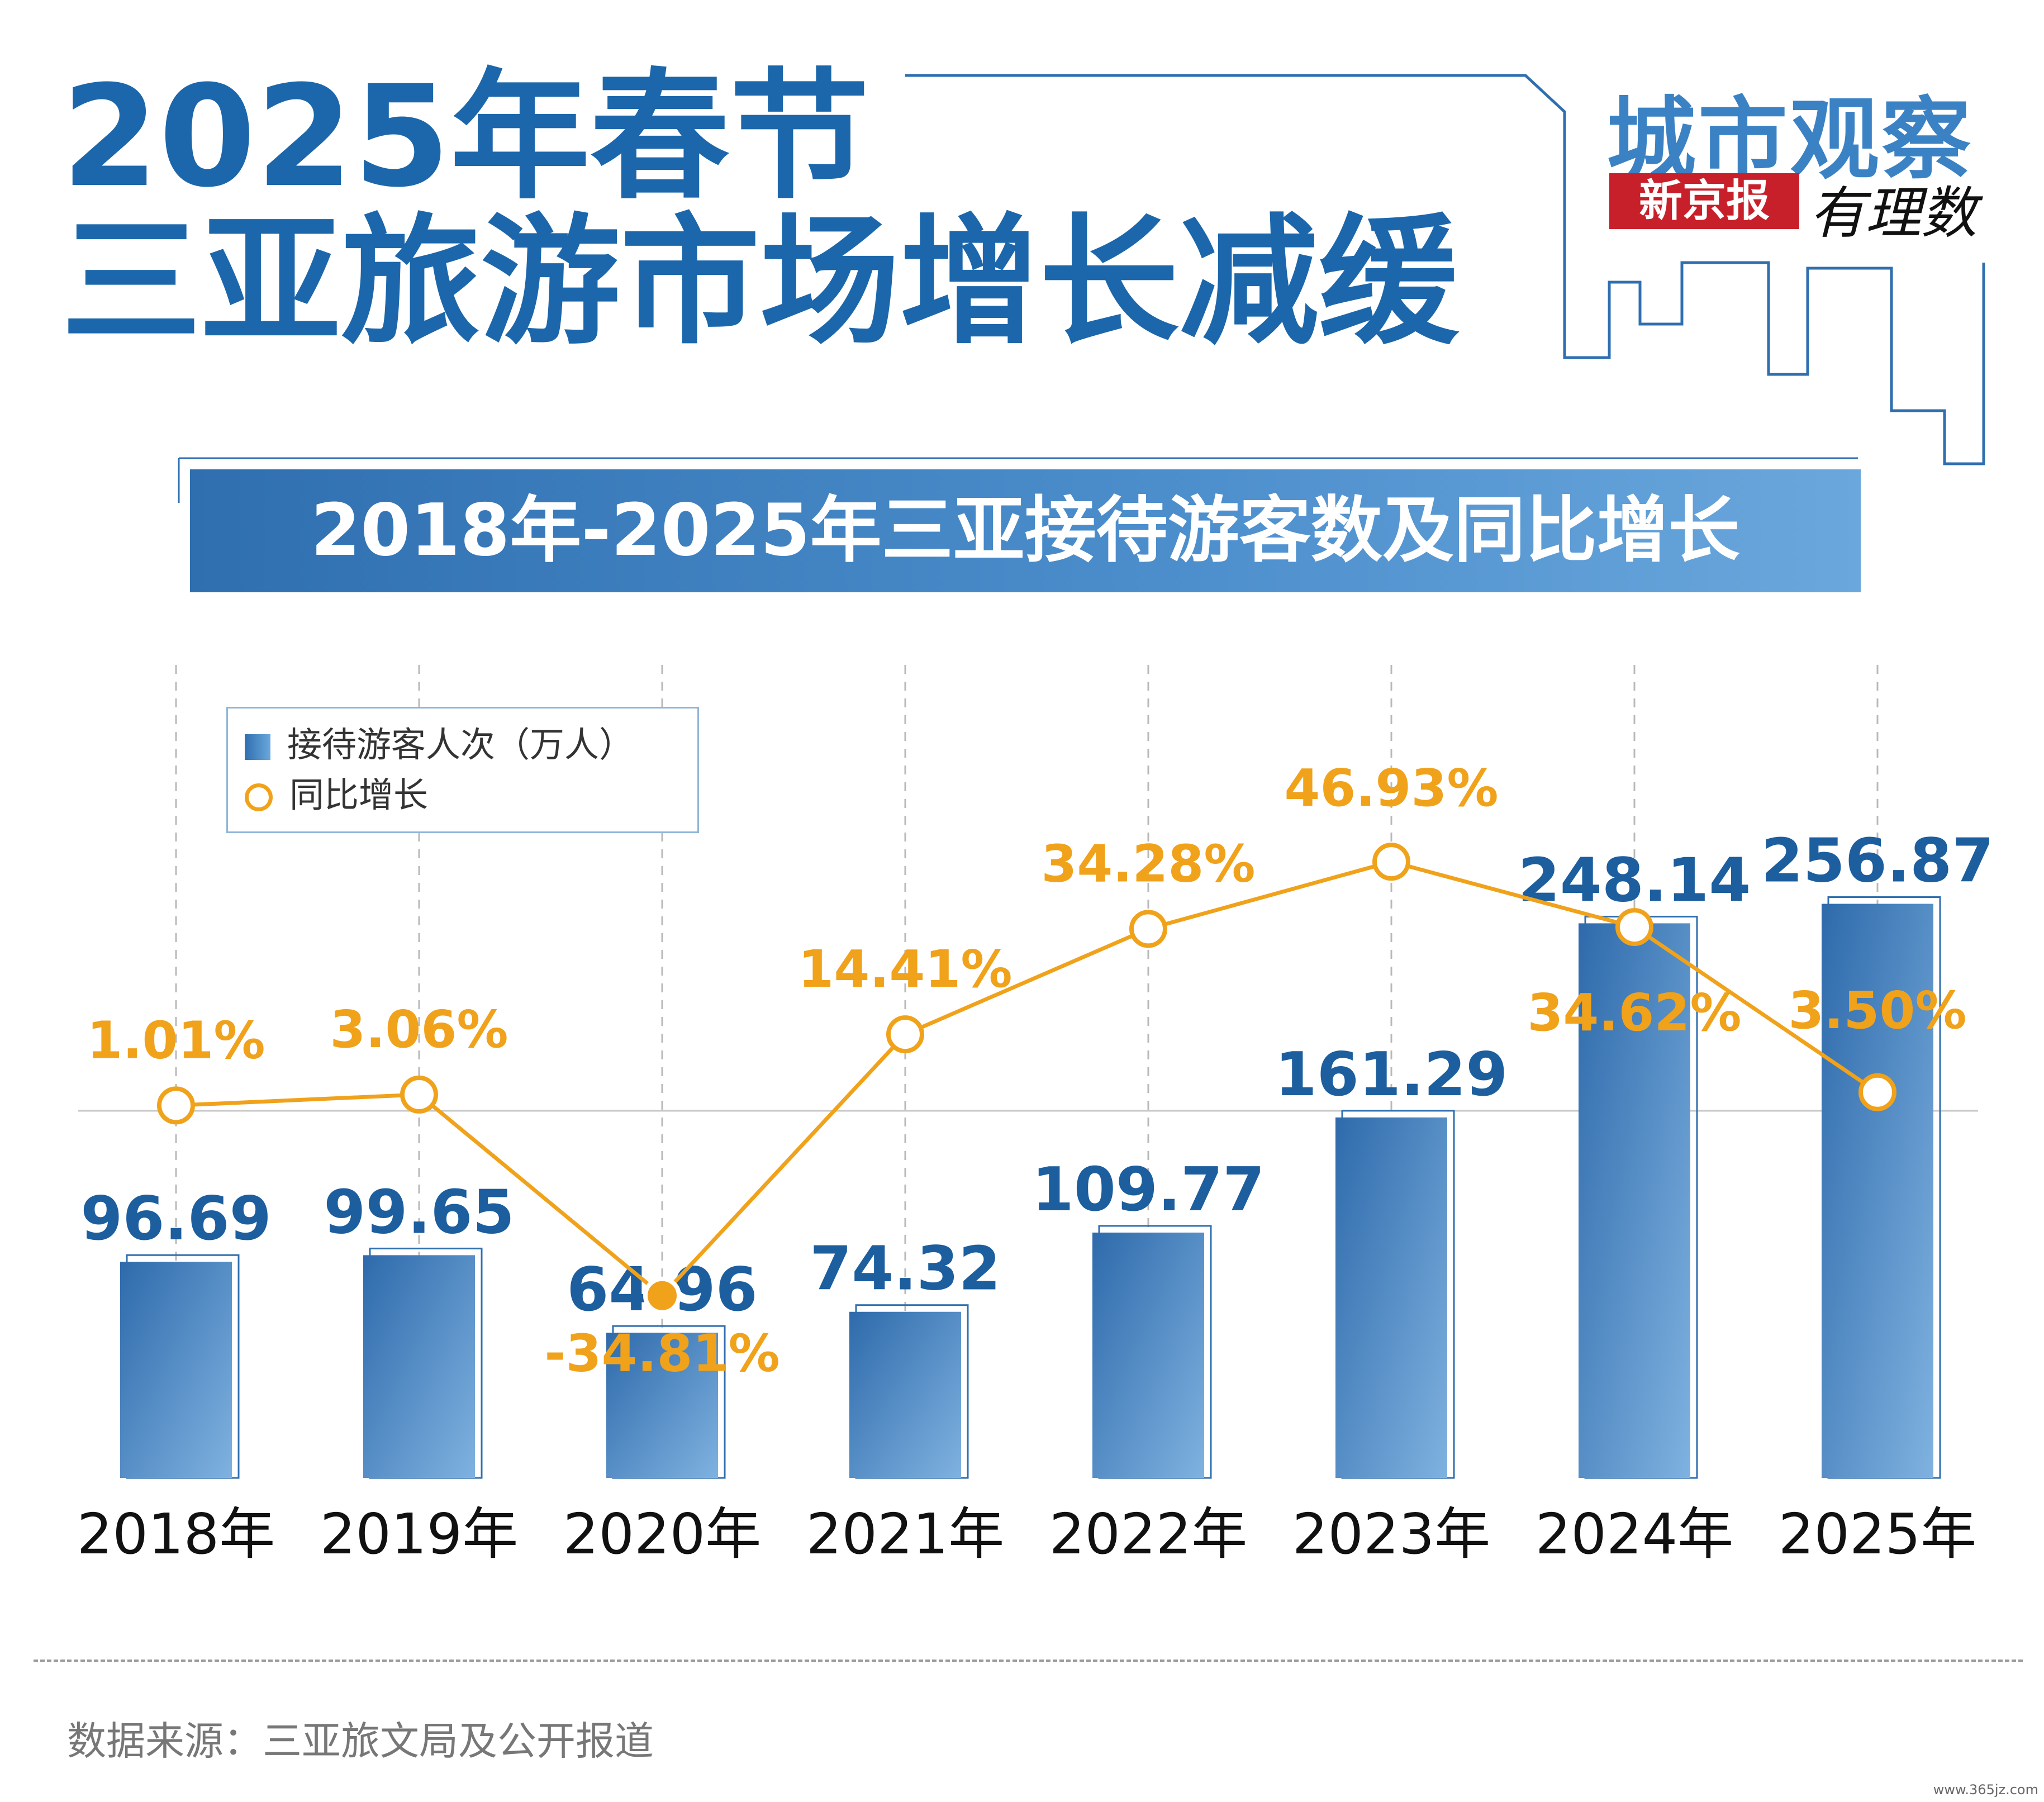 The width and height of the screenshot is (2044, 1802). What do you see at coordinates (1877, 1010) in the screenshot?
I see `growth-value-label: 3.50%` at bounding box center [1877, 1010].